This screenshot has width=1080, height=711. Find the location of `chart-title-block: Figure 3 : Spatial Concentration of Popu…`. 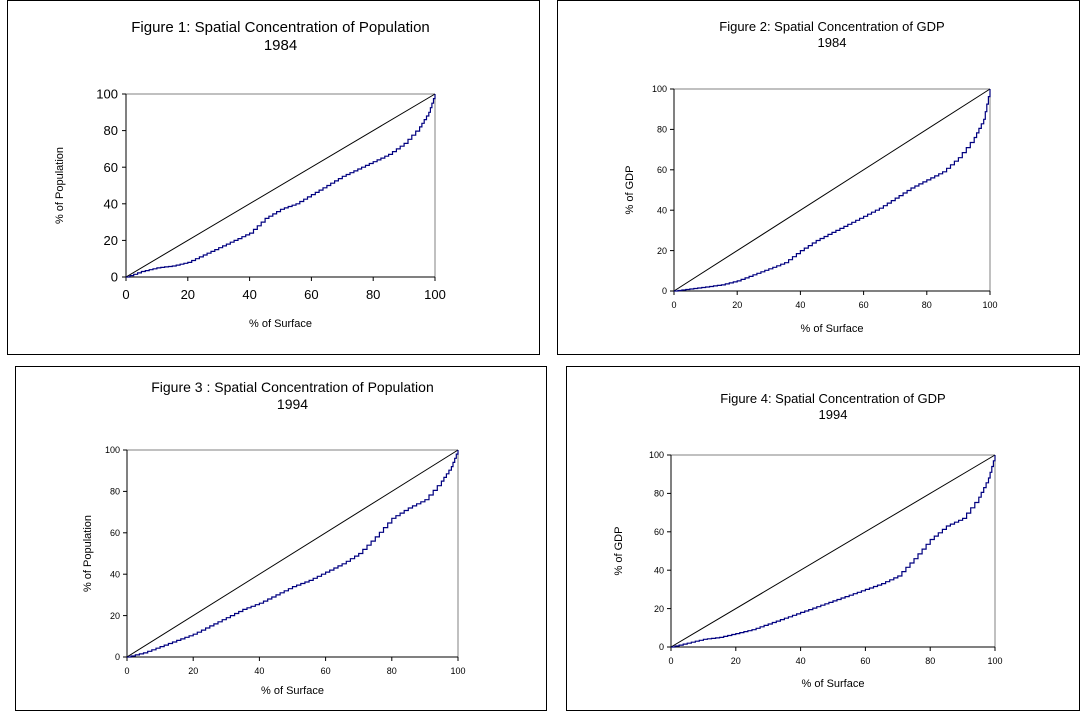

chart-title-block: Figure 3 : Spatial Concentration of Popu… is located at coordinates (292, 396).